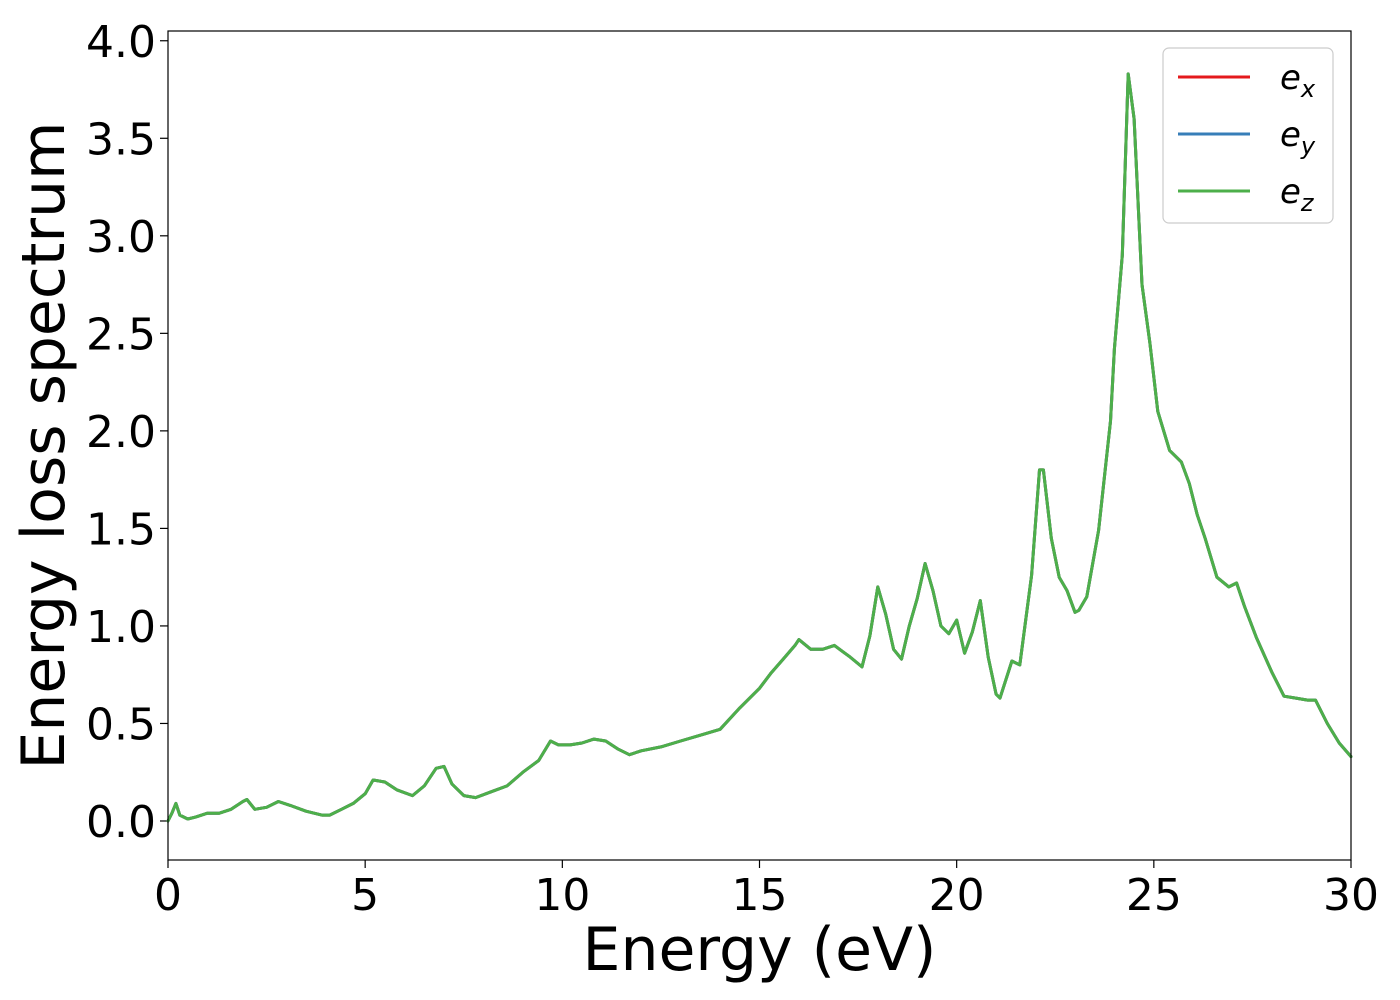  Describe the element at coordinates (1351, 895) in the screenshot. I see `x-tick-label: 30` at that location.